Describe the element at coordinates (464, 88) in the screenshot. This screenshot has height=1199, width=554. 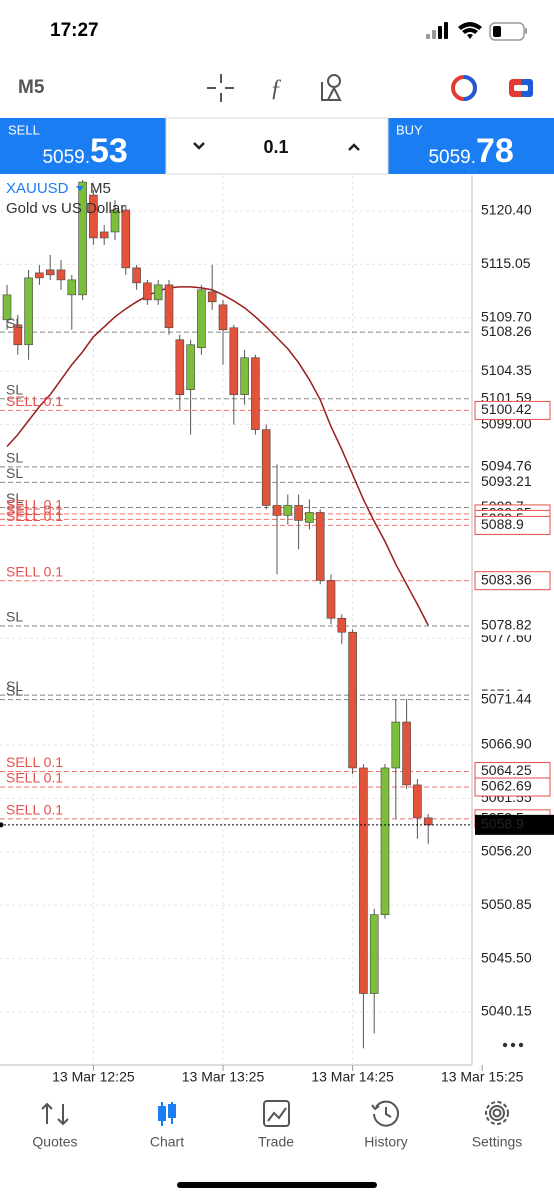
I see `one-click-icon` at that location.